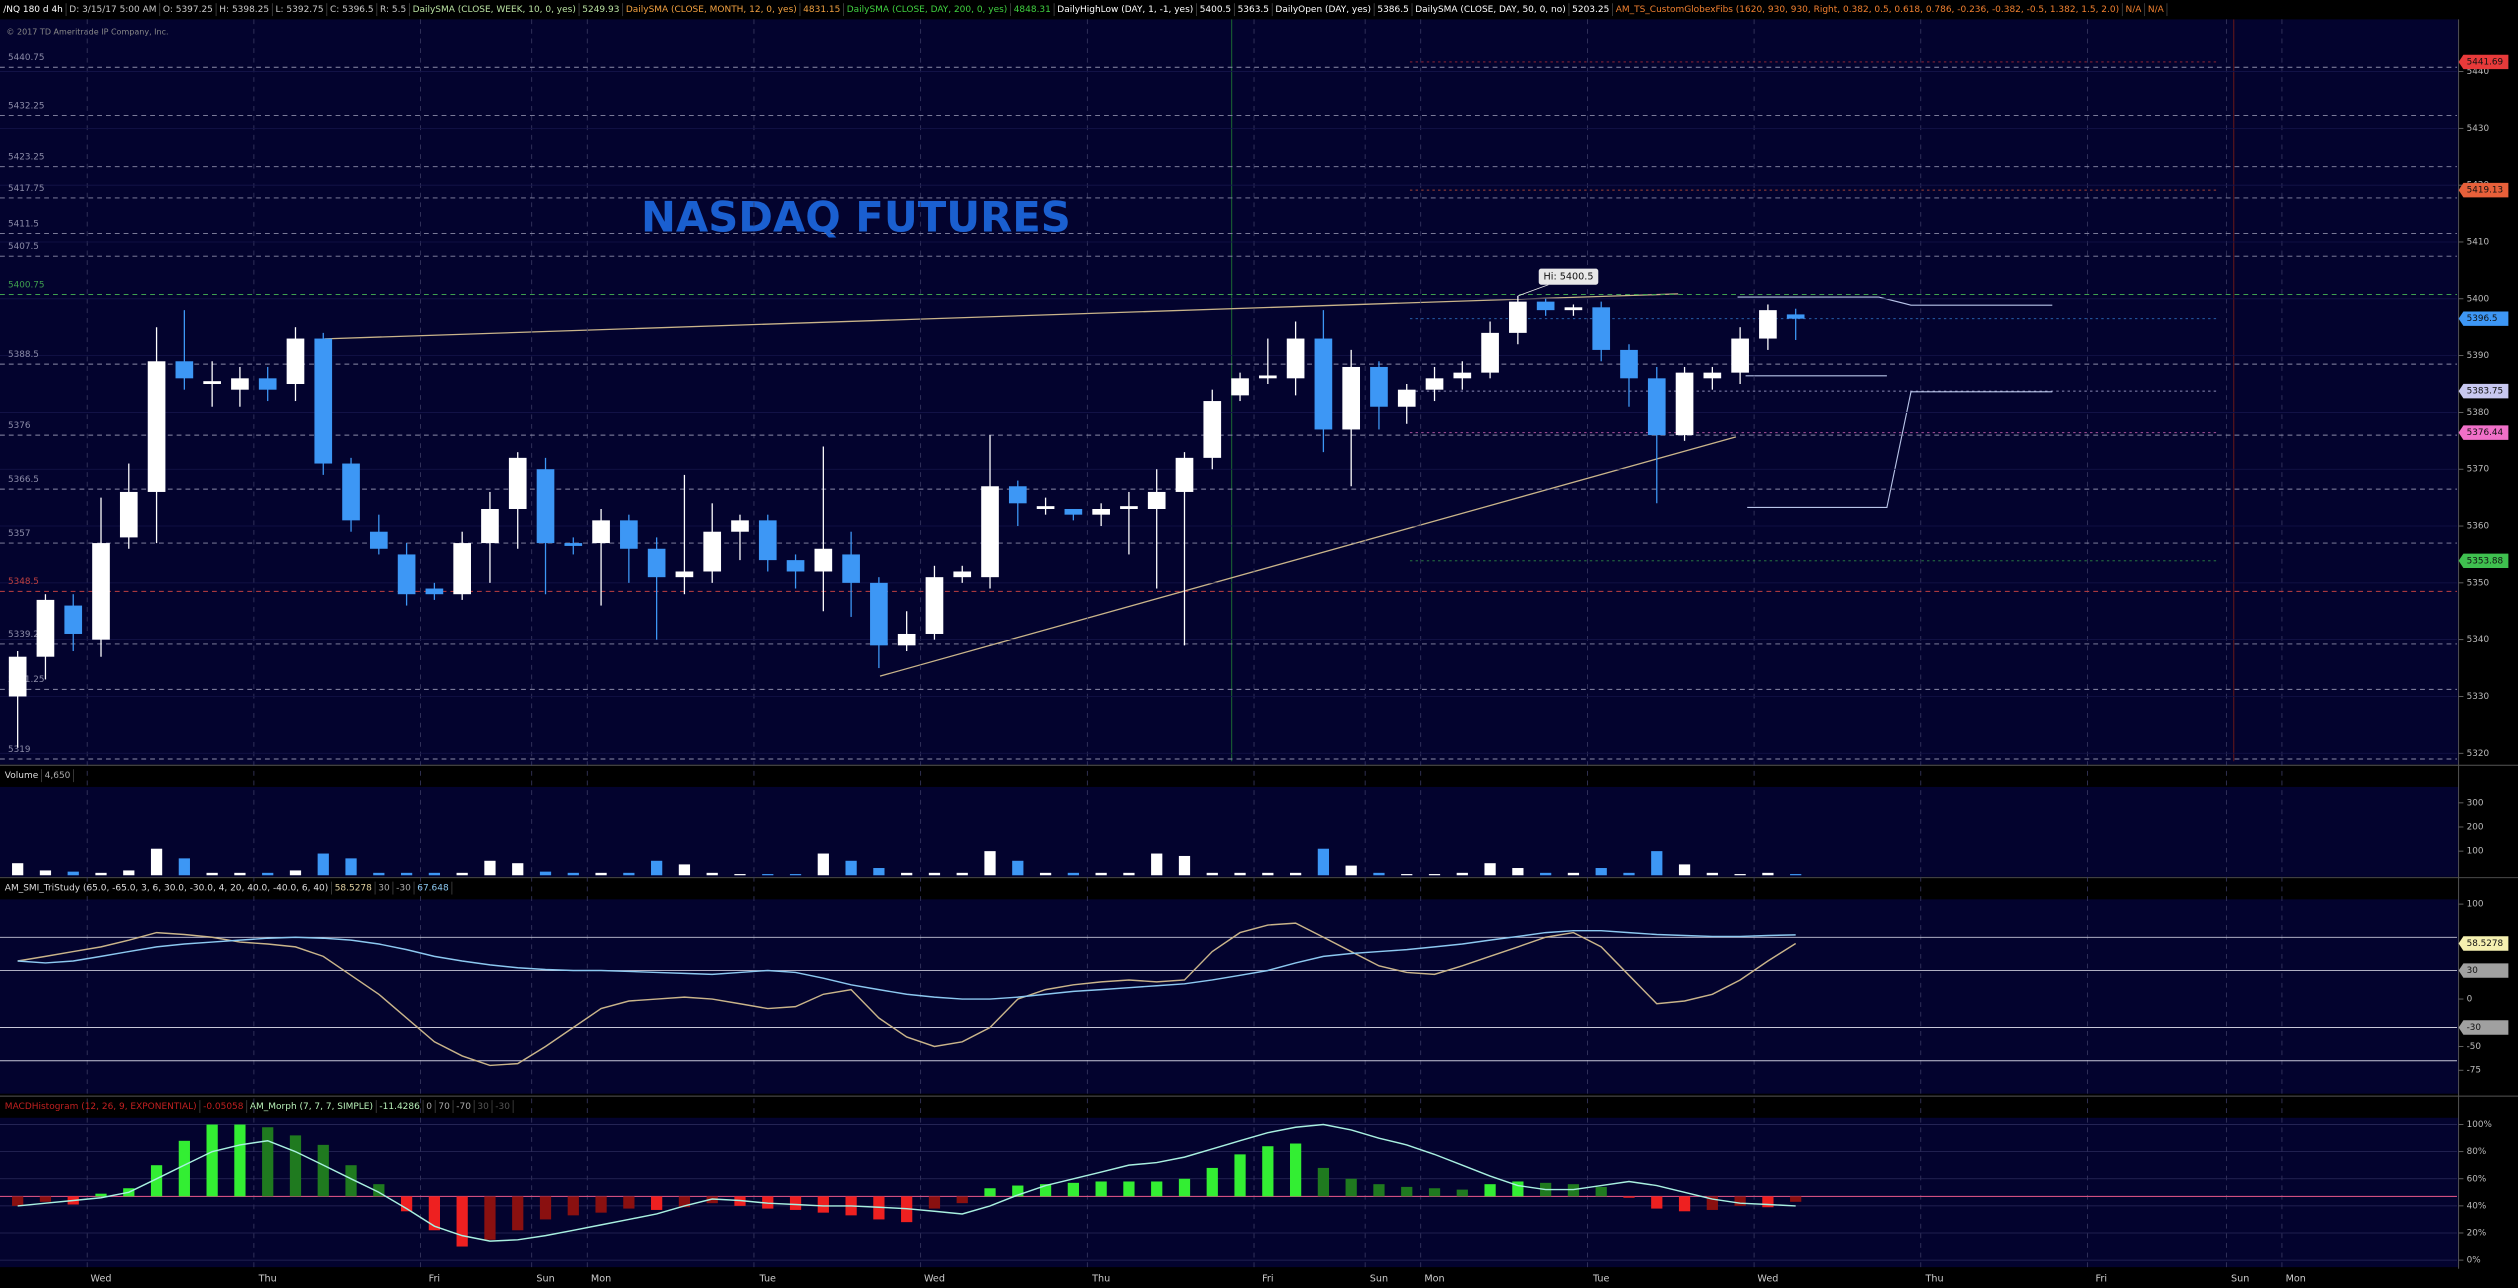  What do you see at coordinates (434, 1278) in the screenshot?
I see `x-tick-label: Fri` at bounding box center [434, 1278].